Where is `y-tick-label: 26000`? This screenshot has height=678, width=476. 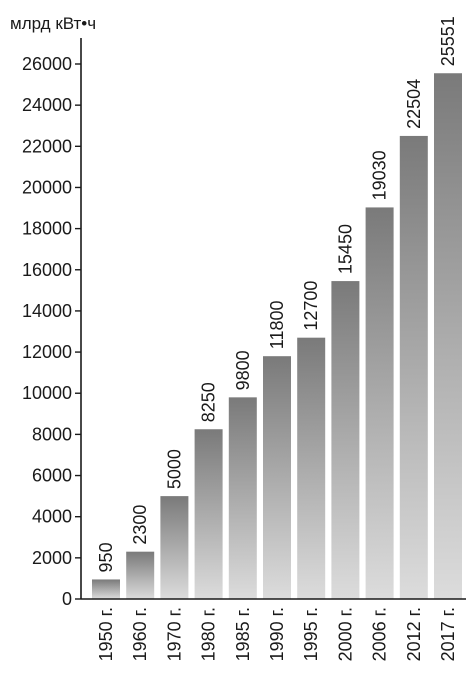
y-tick-label: 26000 is located at coordinates (47, 64).